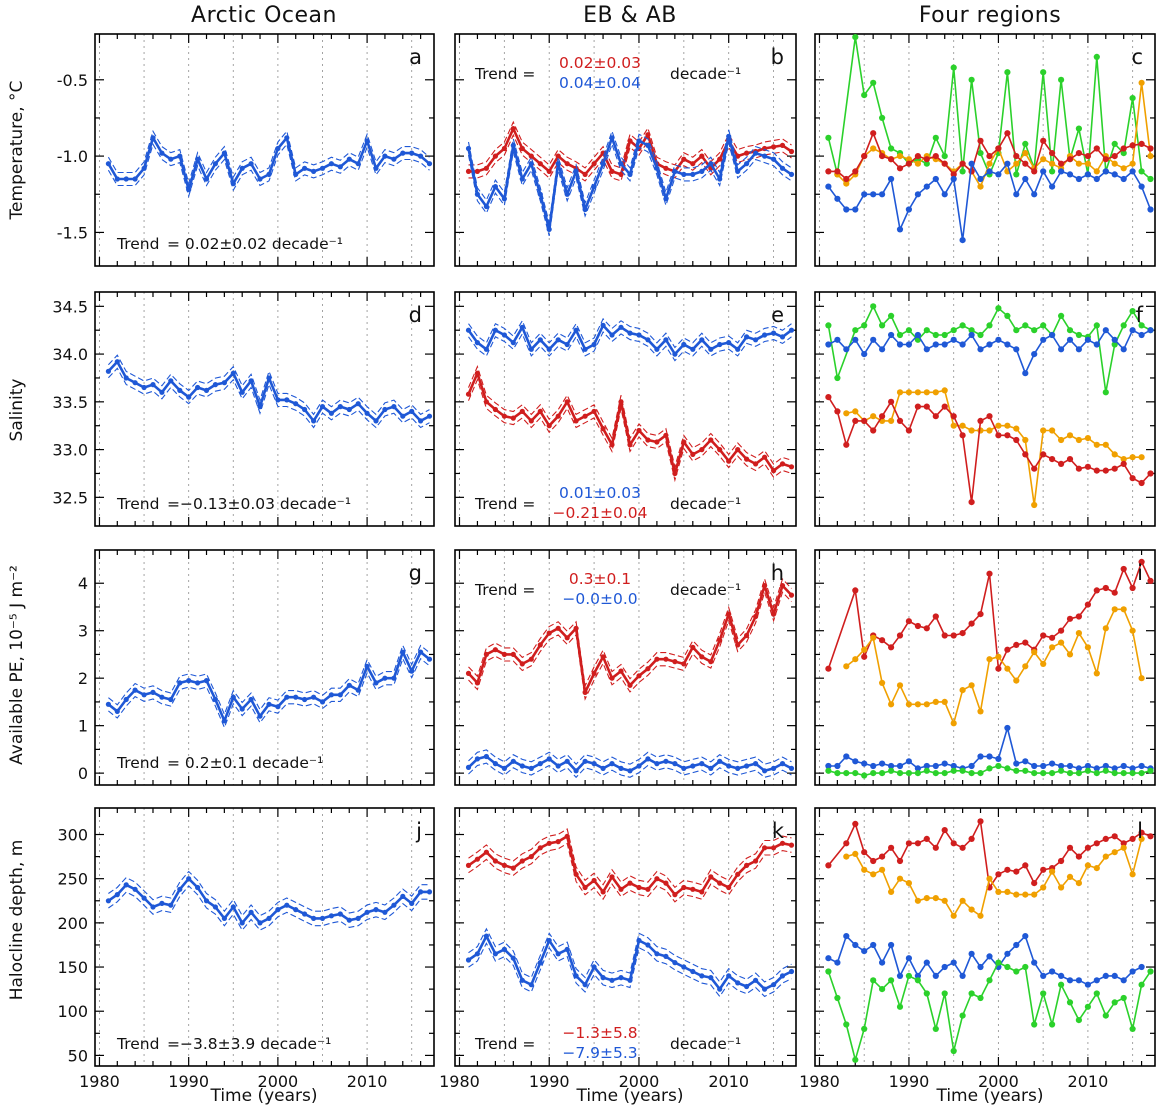  Describe the element at coordinates (17, 665) in the screenshot. I see `ylabel-available-pe: Available PE, 10⁻⁵ J m⁻²` at that location.